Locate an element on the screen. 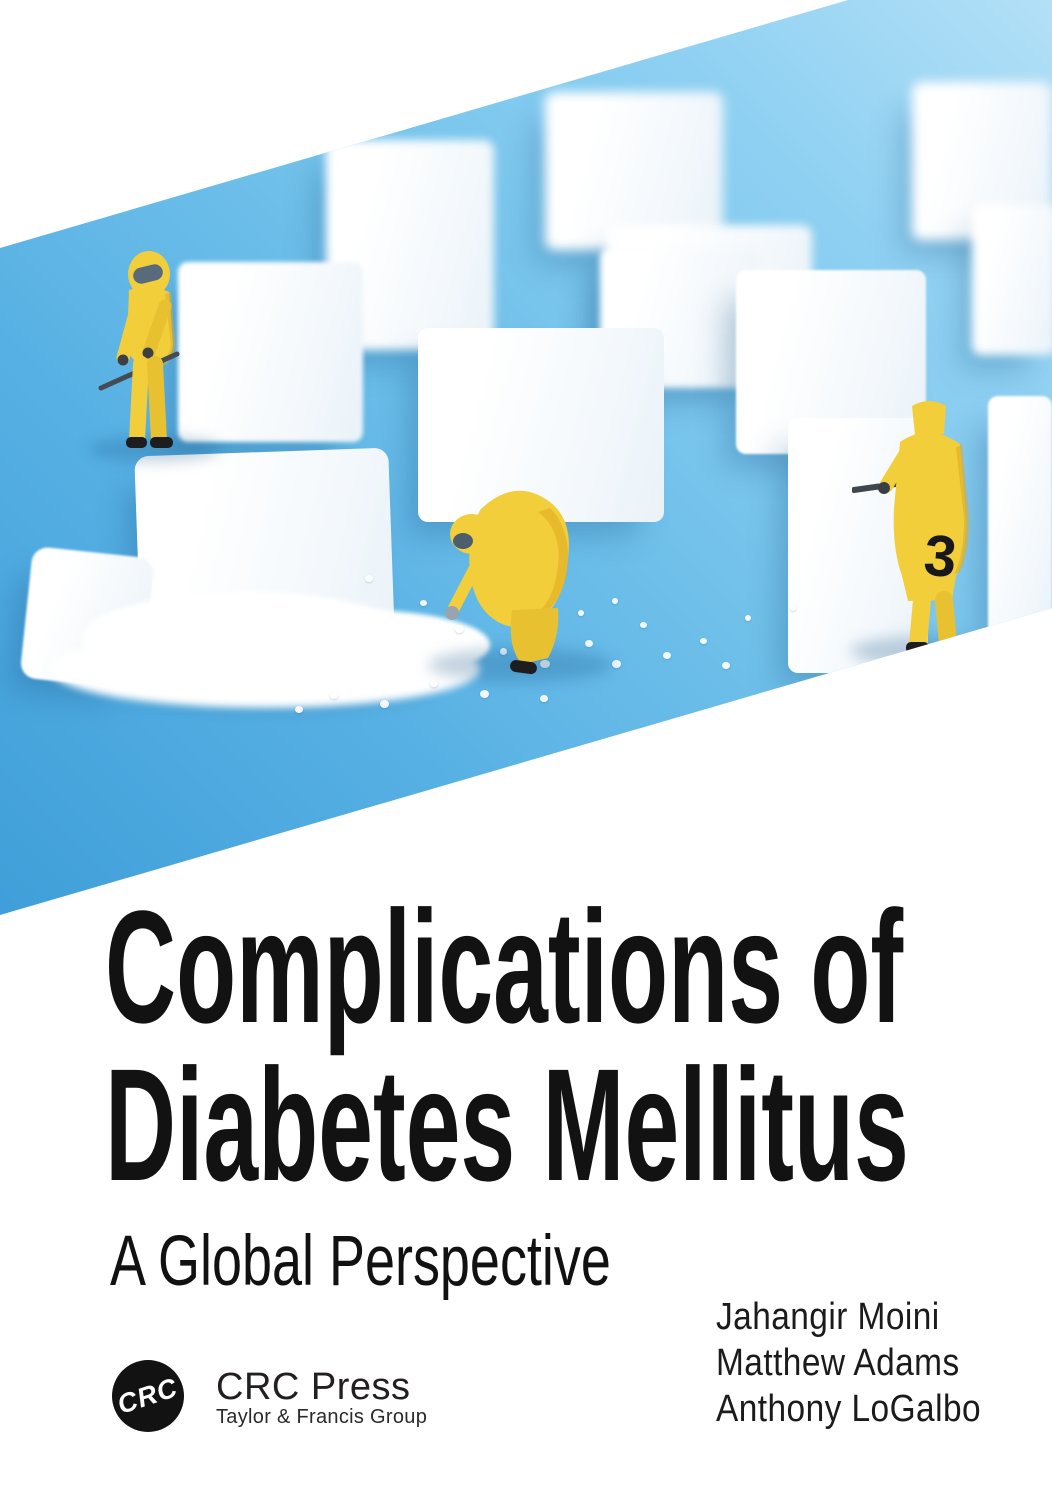 This screenshot has width=1052, height=1500. publisher-block: CRC CRC Press Taylor & Francis Group is located at coordinates (322, 1403).